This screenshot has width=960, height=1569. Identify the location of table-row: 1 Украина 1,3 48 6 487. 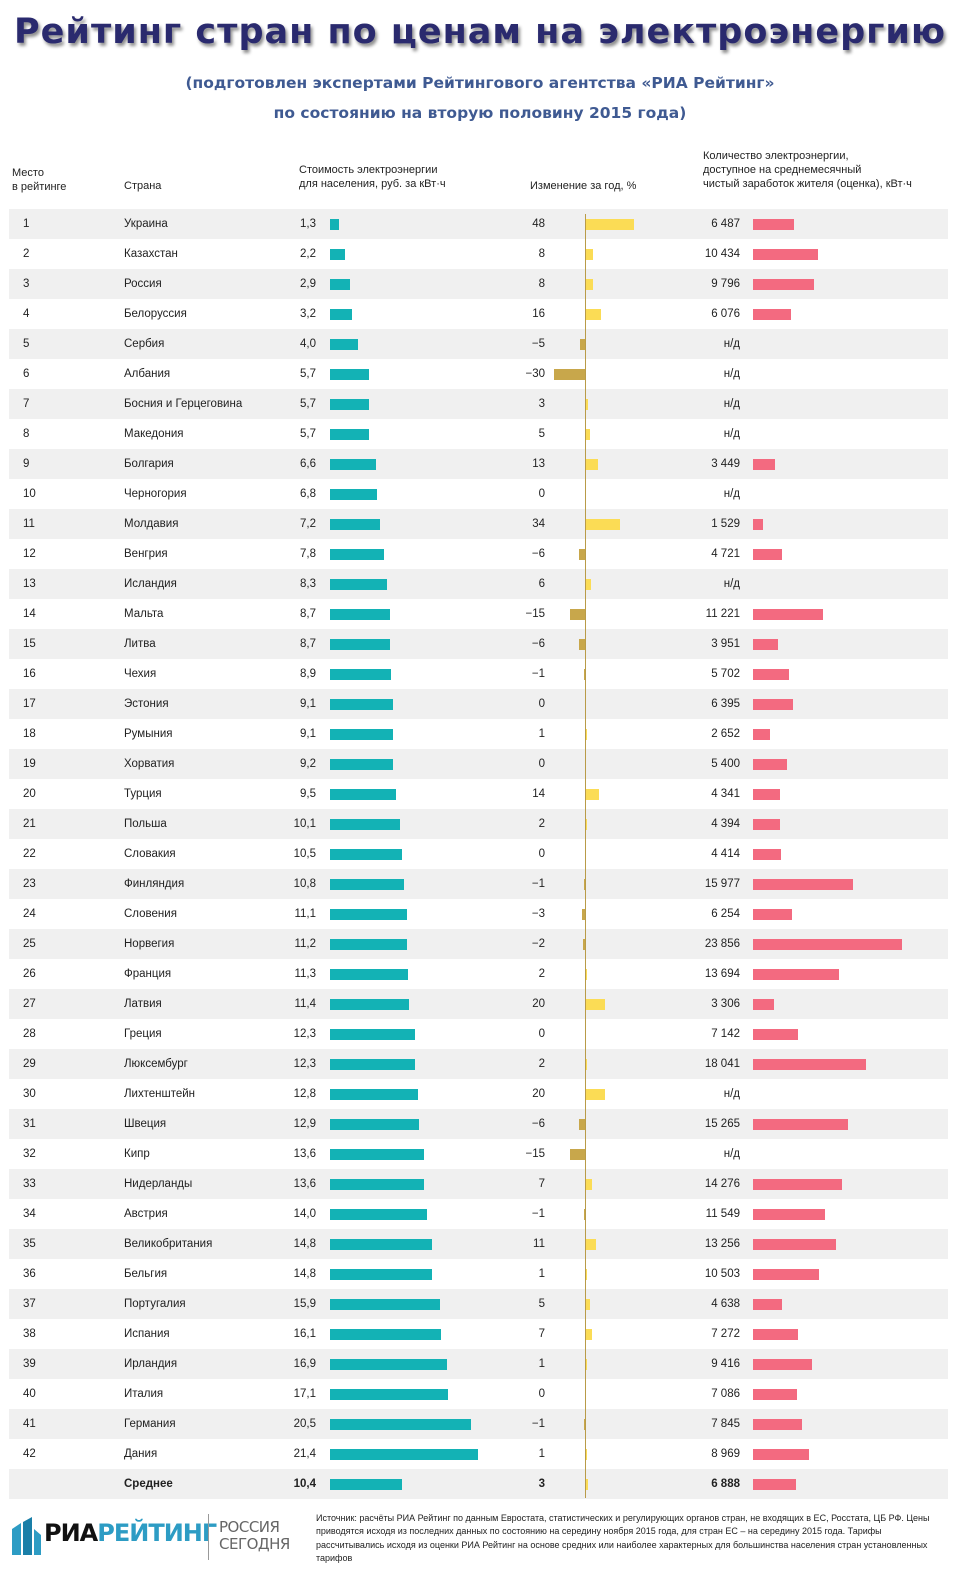
(478, 224).